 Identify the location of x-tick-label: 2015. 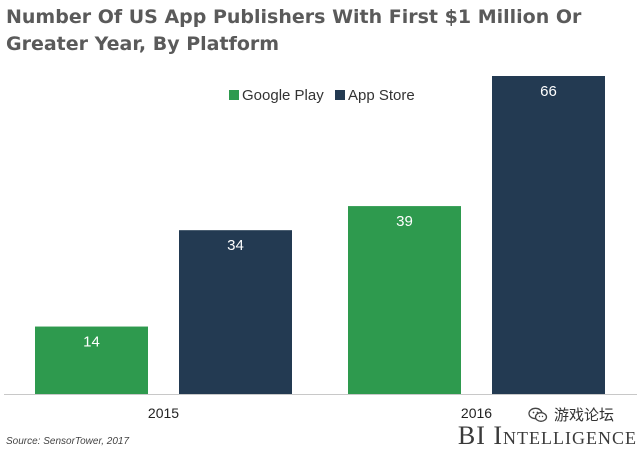
(163, 413).